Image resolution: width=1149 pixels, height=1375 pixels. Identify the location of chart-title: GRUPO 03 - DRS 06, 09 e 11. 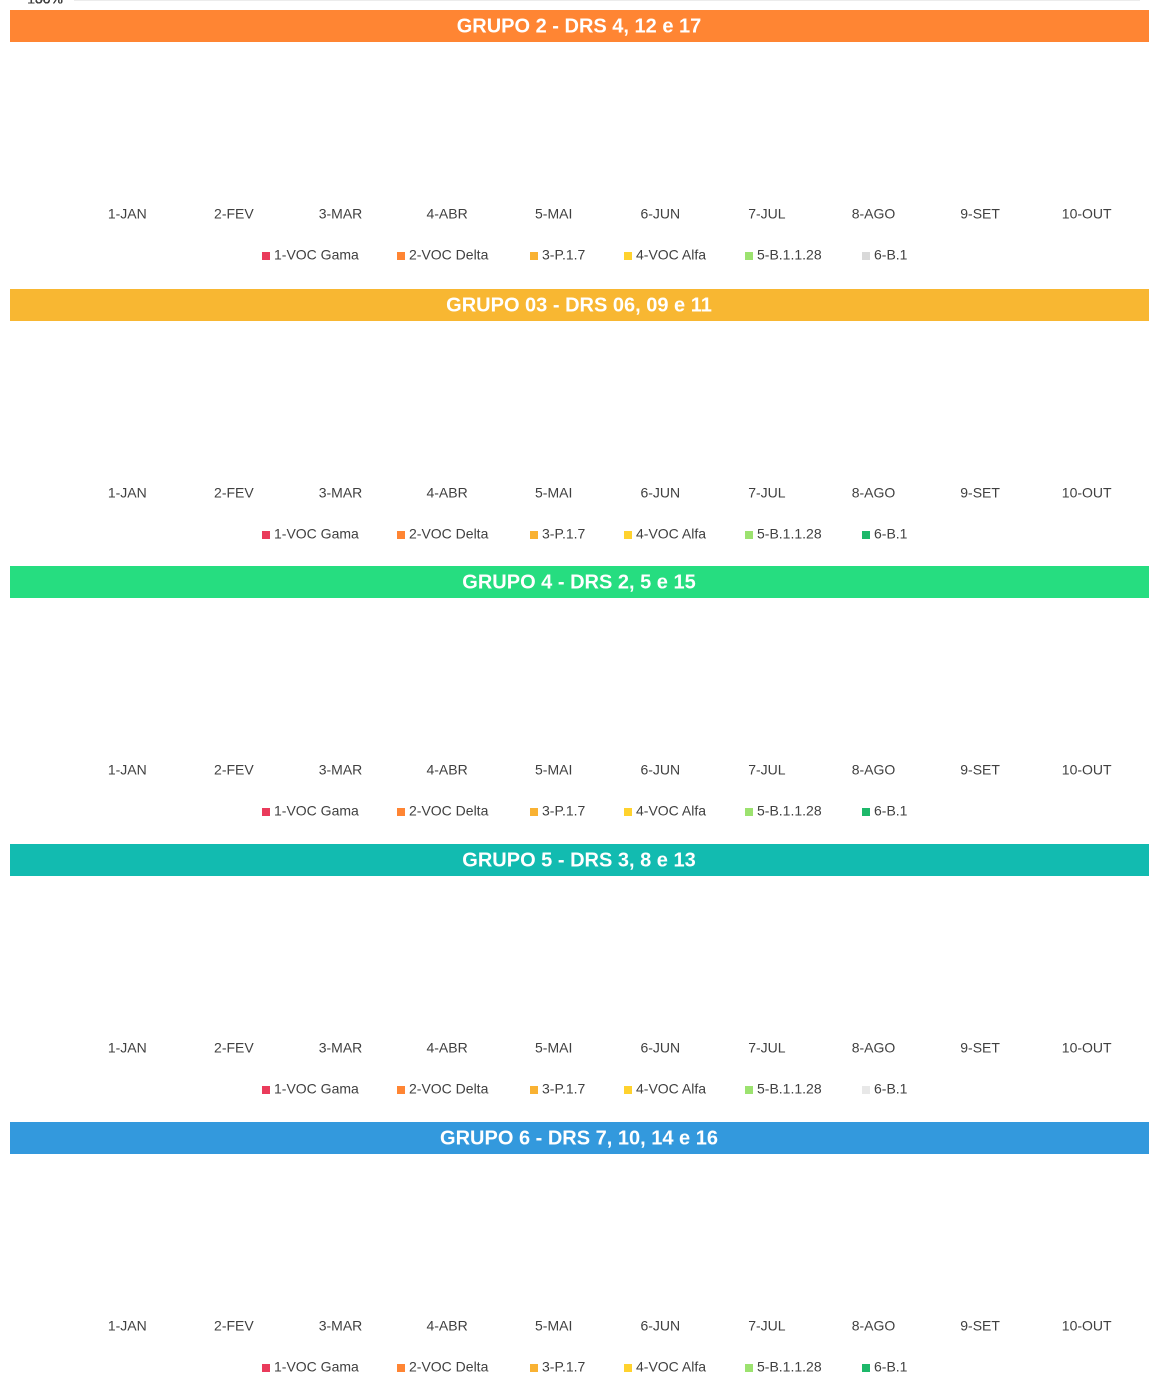
(579, 305).